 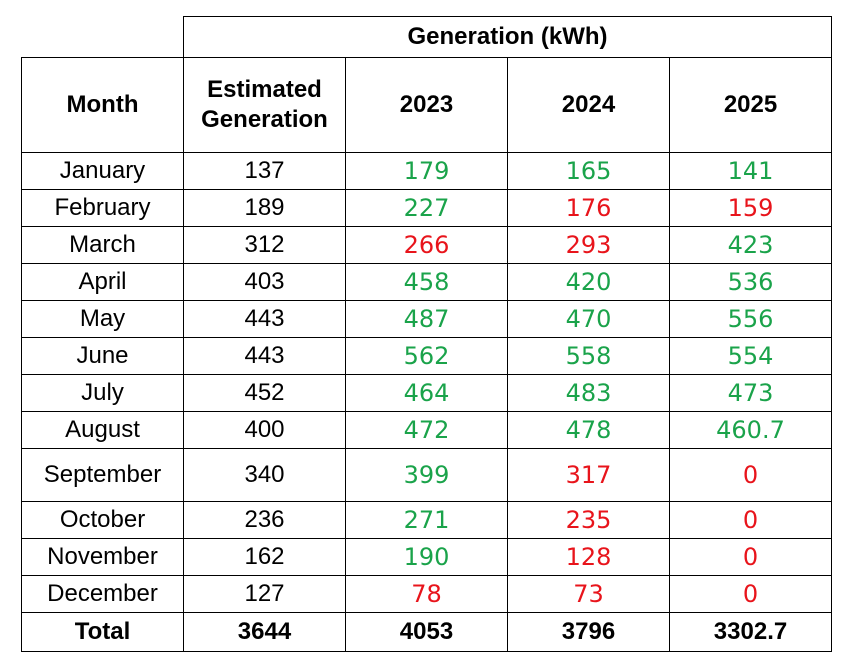 I want to click on value-cell-2024: 73, so click(x=588, y=594).